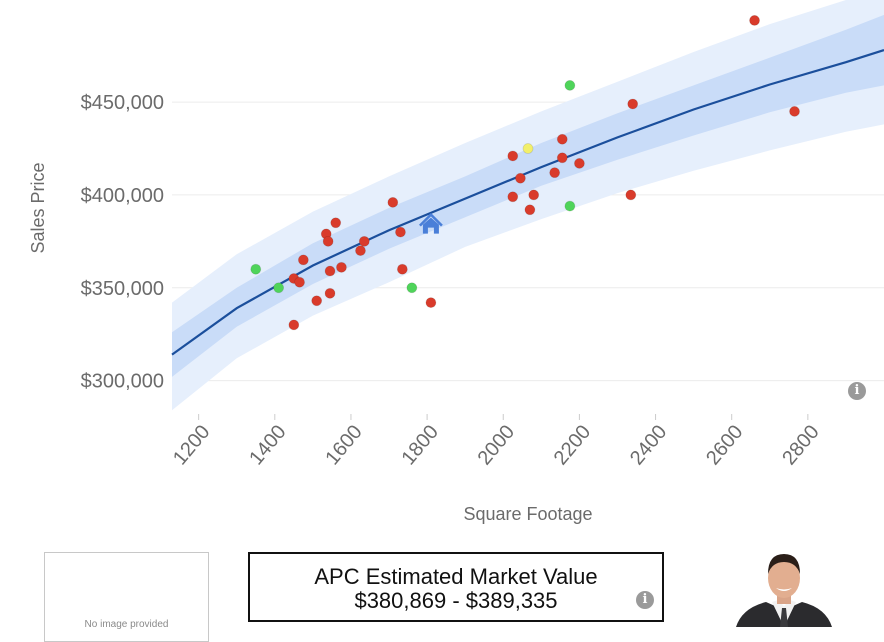  What do you see at coordinates (267, 445) in the screenshot?
I see `x-tick-label: 1400` at bounding box center [267, 445].